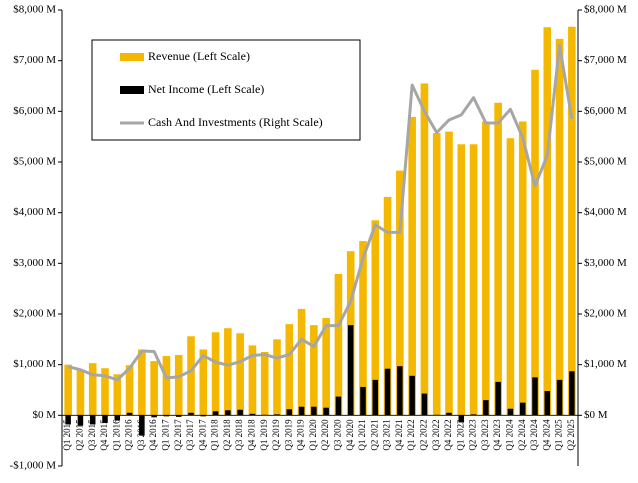  I want to click on x-tick-label: Q2 2015, so click(79, 435).